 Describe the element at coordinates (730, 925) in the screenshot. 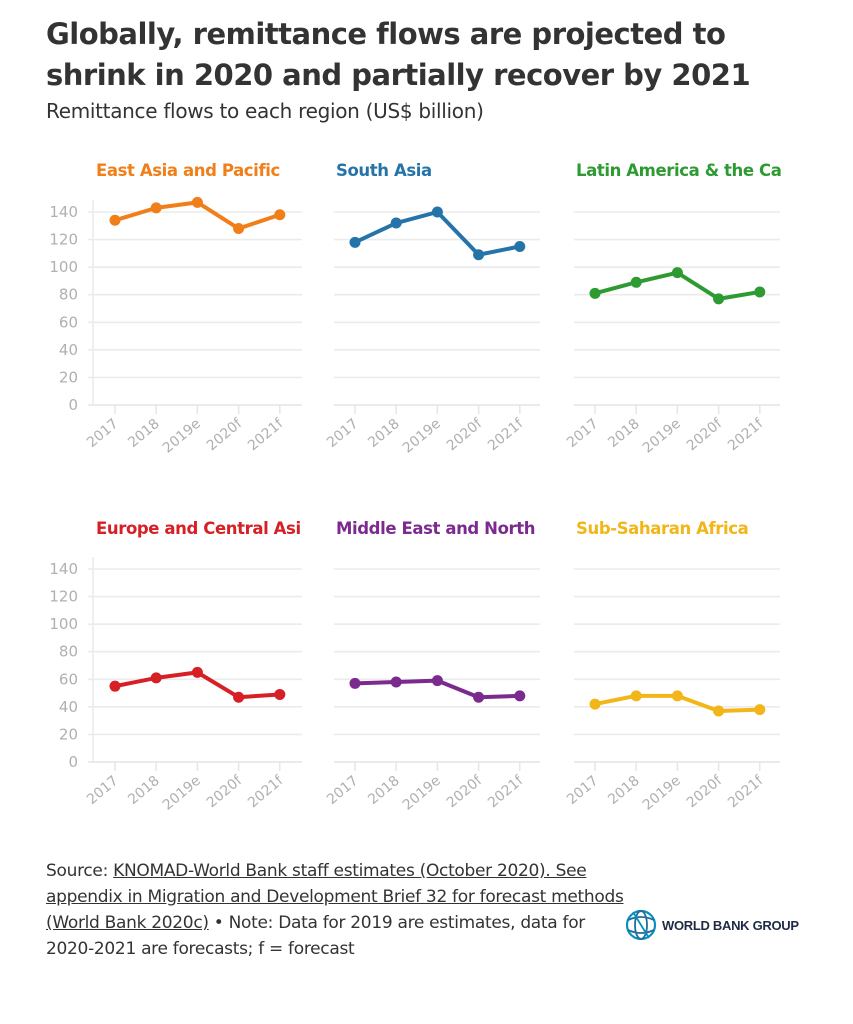

I see `logo-text: WORLD BANK GROUP` at that location.